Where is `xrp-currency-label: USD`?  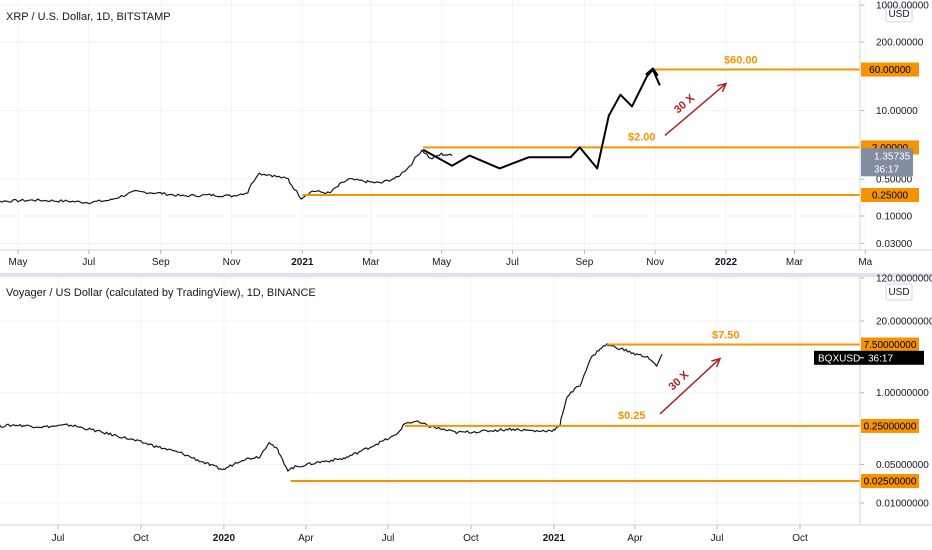 xrp-currency-label: USD is located at coordinates (899, 14).